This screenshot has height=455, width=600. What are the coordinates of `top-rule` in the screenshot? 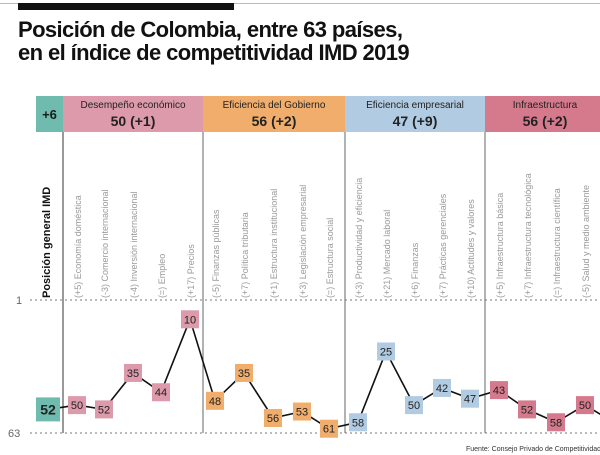 It's located at (300, 3).